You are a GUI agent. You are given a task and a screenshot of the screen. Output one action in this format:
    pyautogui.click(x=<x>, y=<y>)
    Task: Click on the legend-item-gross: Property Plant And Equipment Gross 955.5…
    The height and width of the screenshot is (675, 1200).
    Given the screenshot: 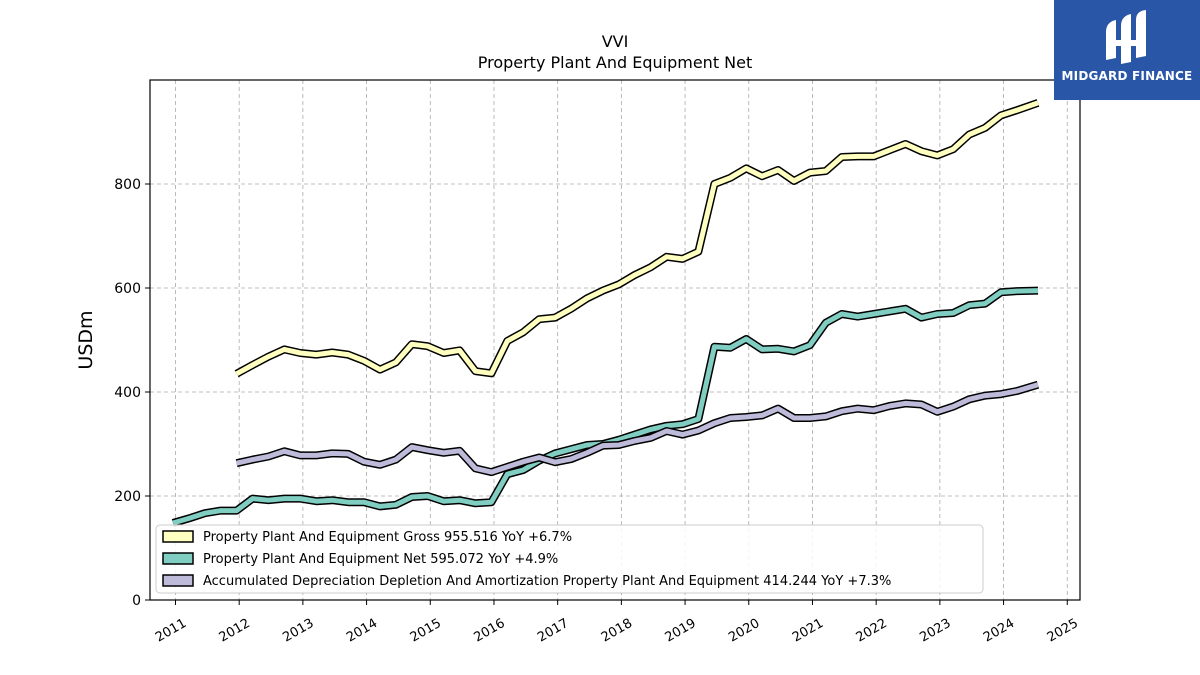 What is the action you would take?
    pyautogui.click(x=367, y=537)
    